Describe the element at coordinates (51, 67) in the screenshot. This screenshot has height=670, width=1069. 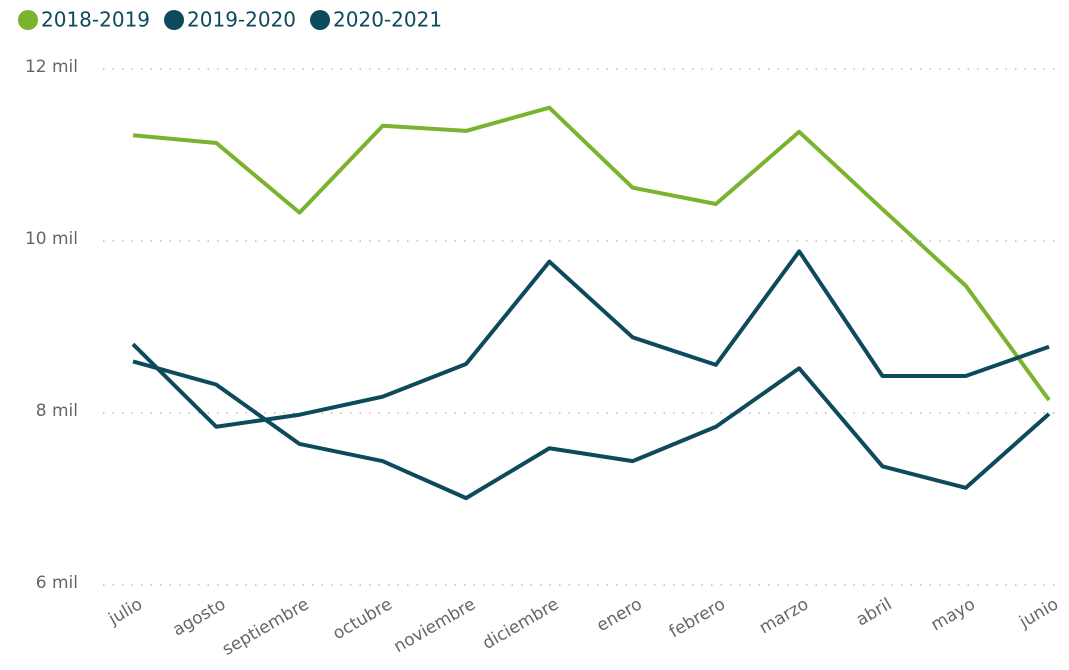
I see `y-tick-label: 12 mil` at that location.